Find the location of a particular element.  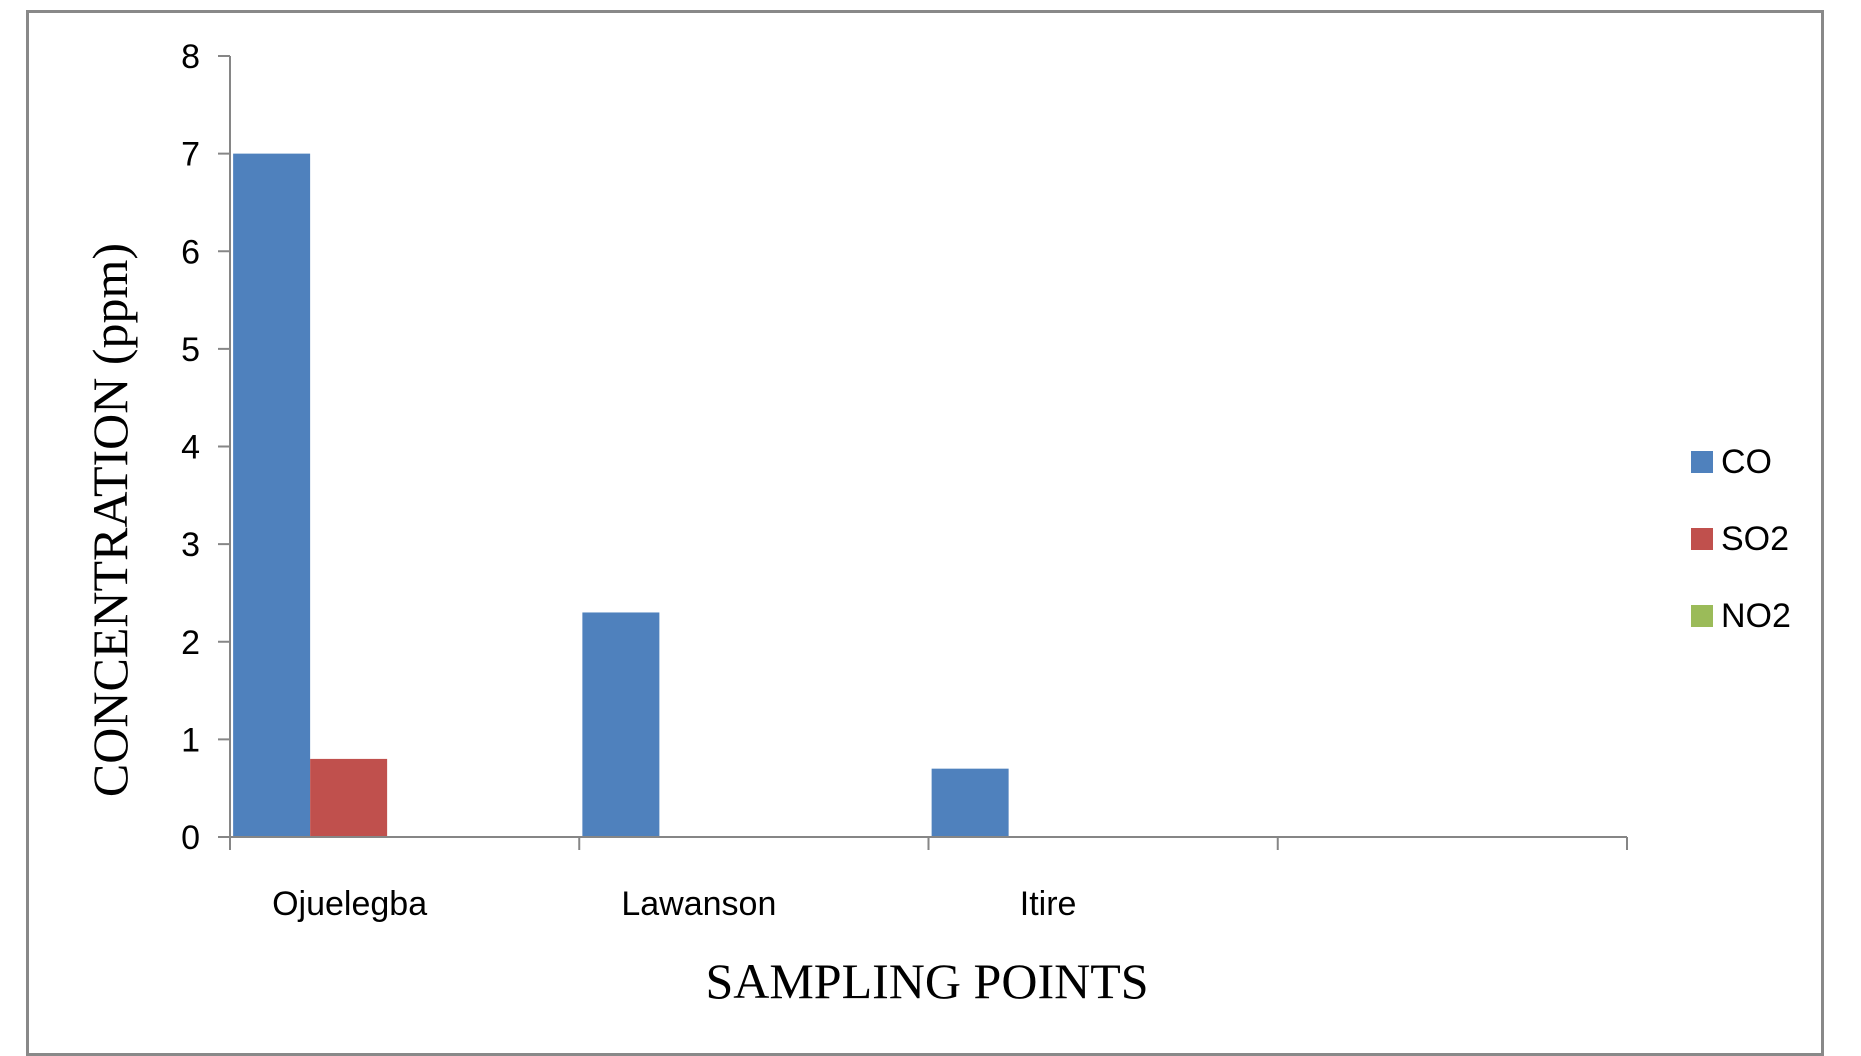

legend-label-so2: SO2 is located at coordinates (1755, 539).